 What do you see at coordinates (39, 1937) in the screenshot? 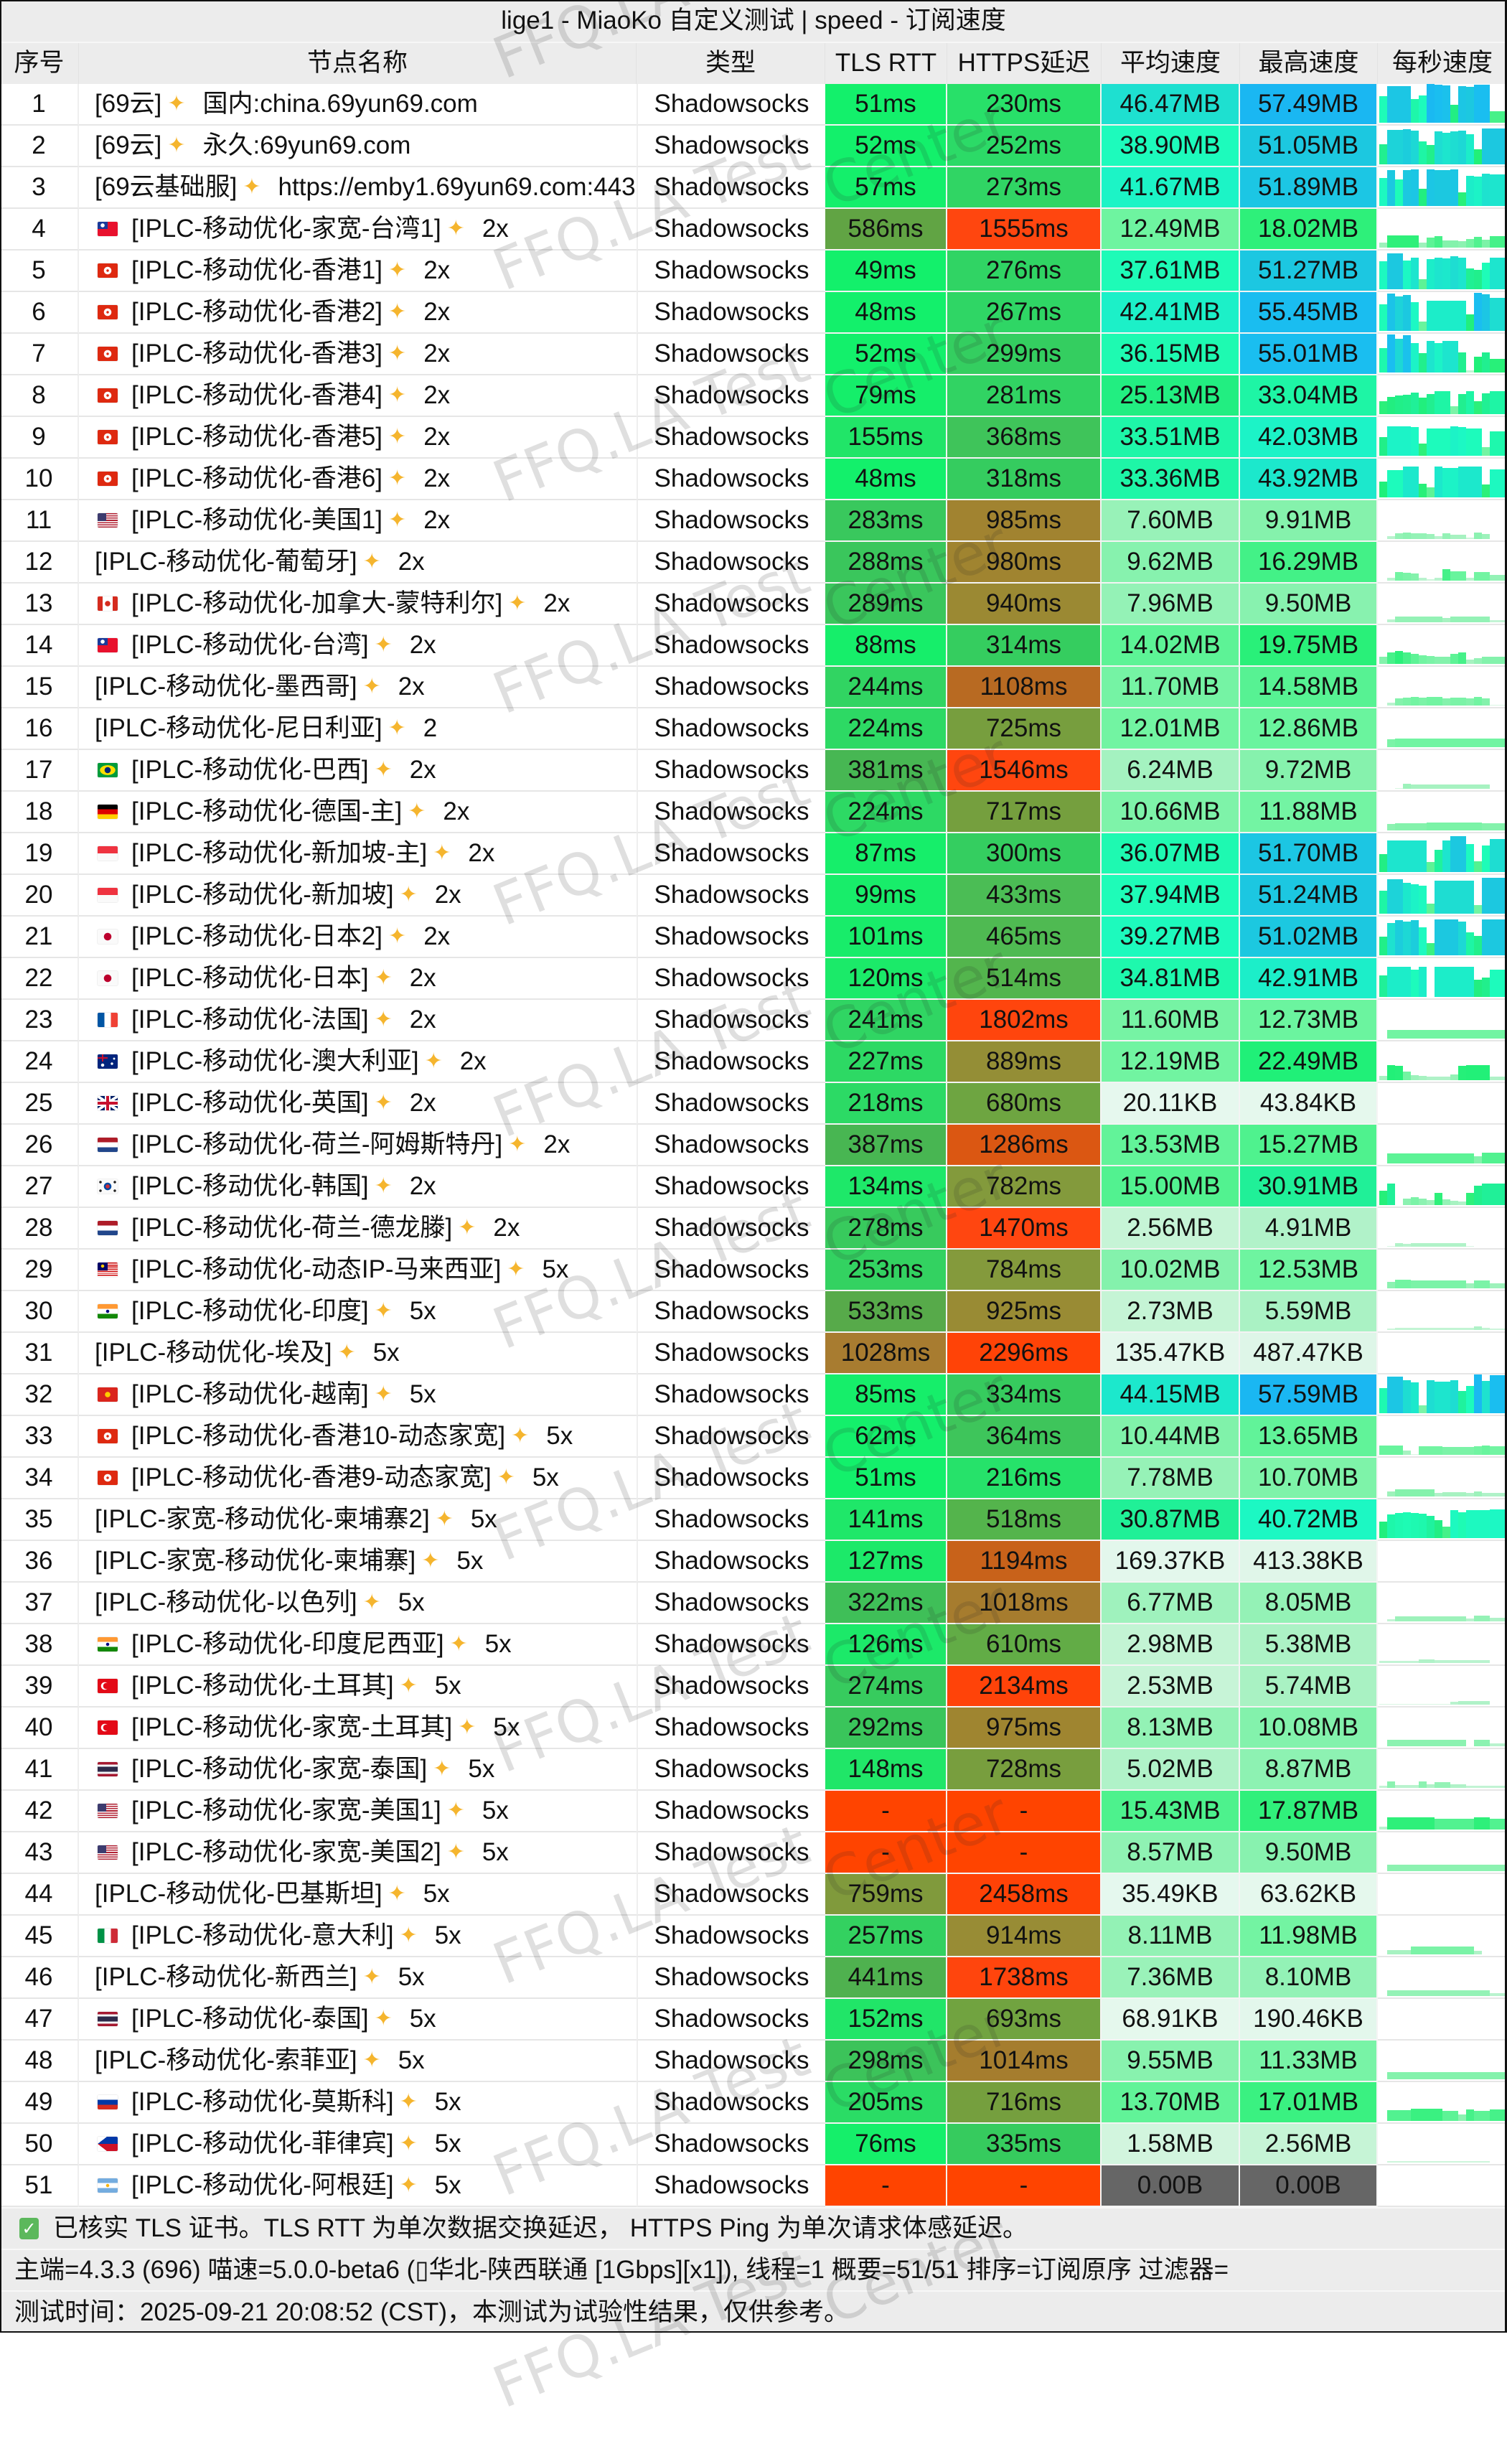
I see `row-seq: 45` at bounding box center [39, 1937].